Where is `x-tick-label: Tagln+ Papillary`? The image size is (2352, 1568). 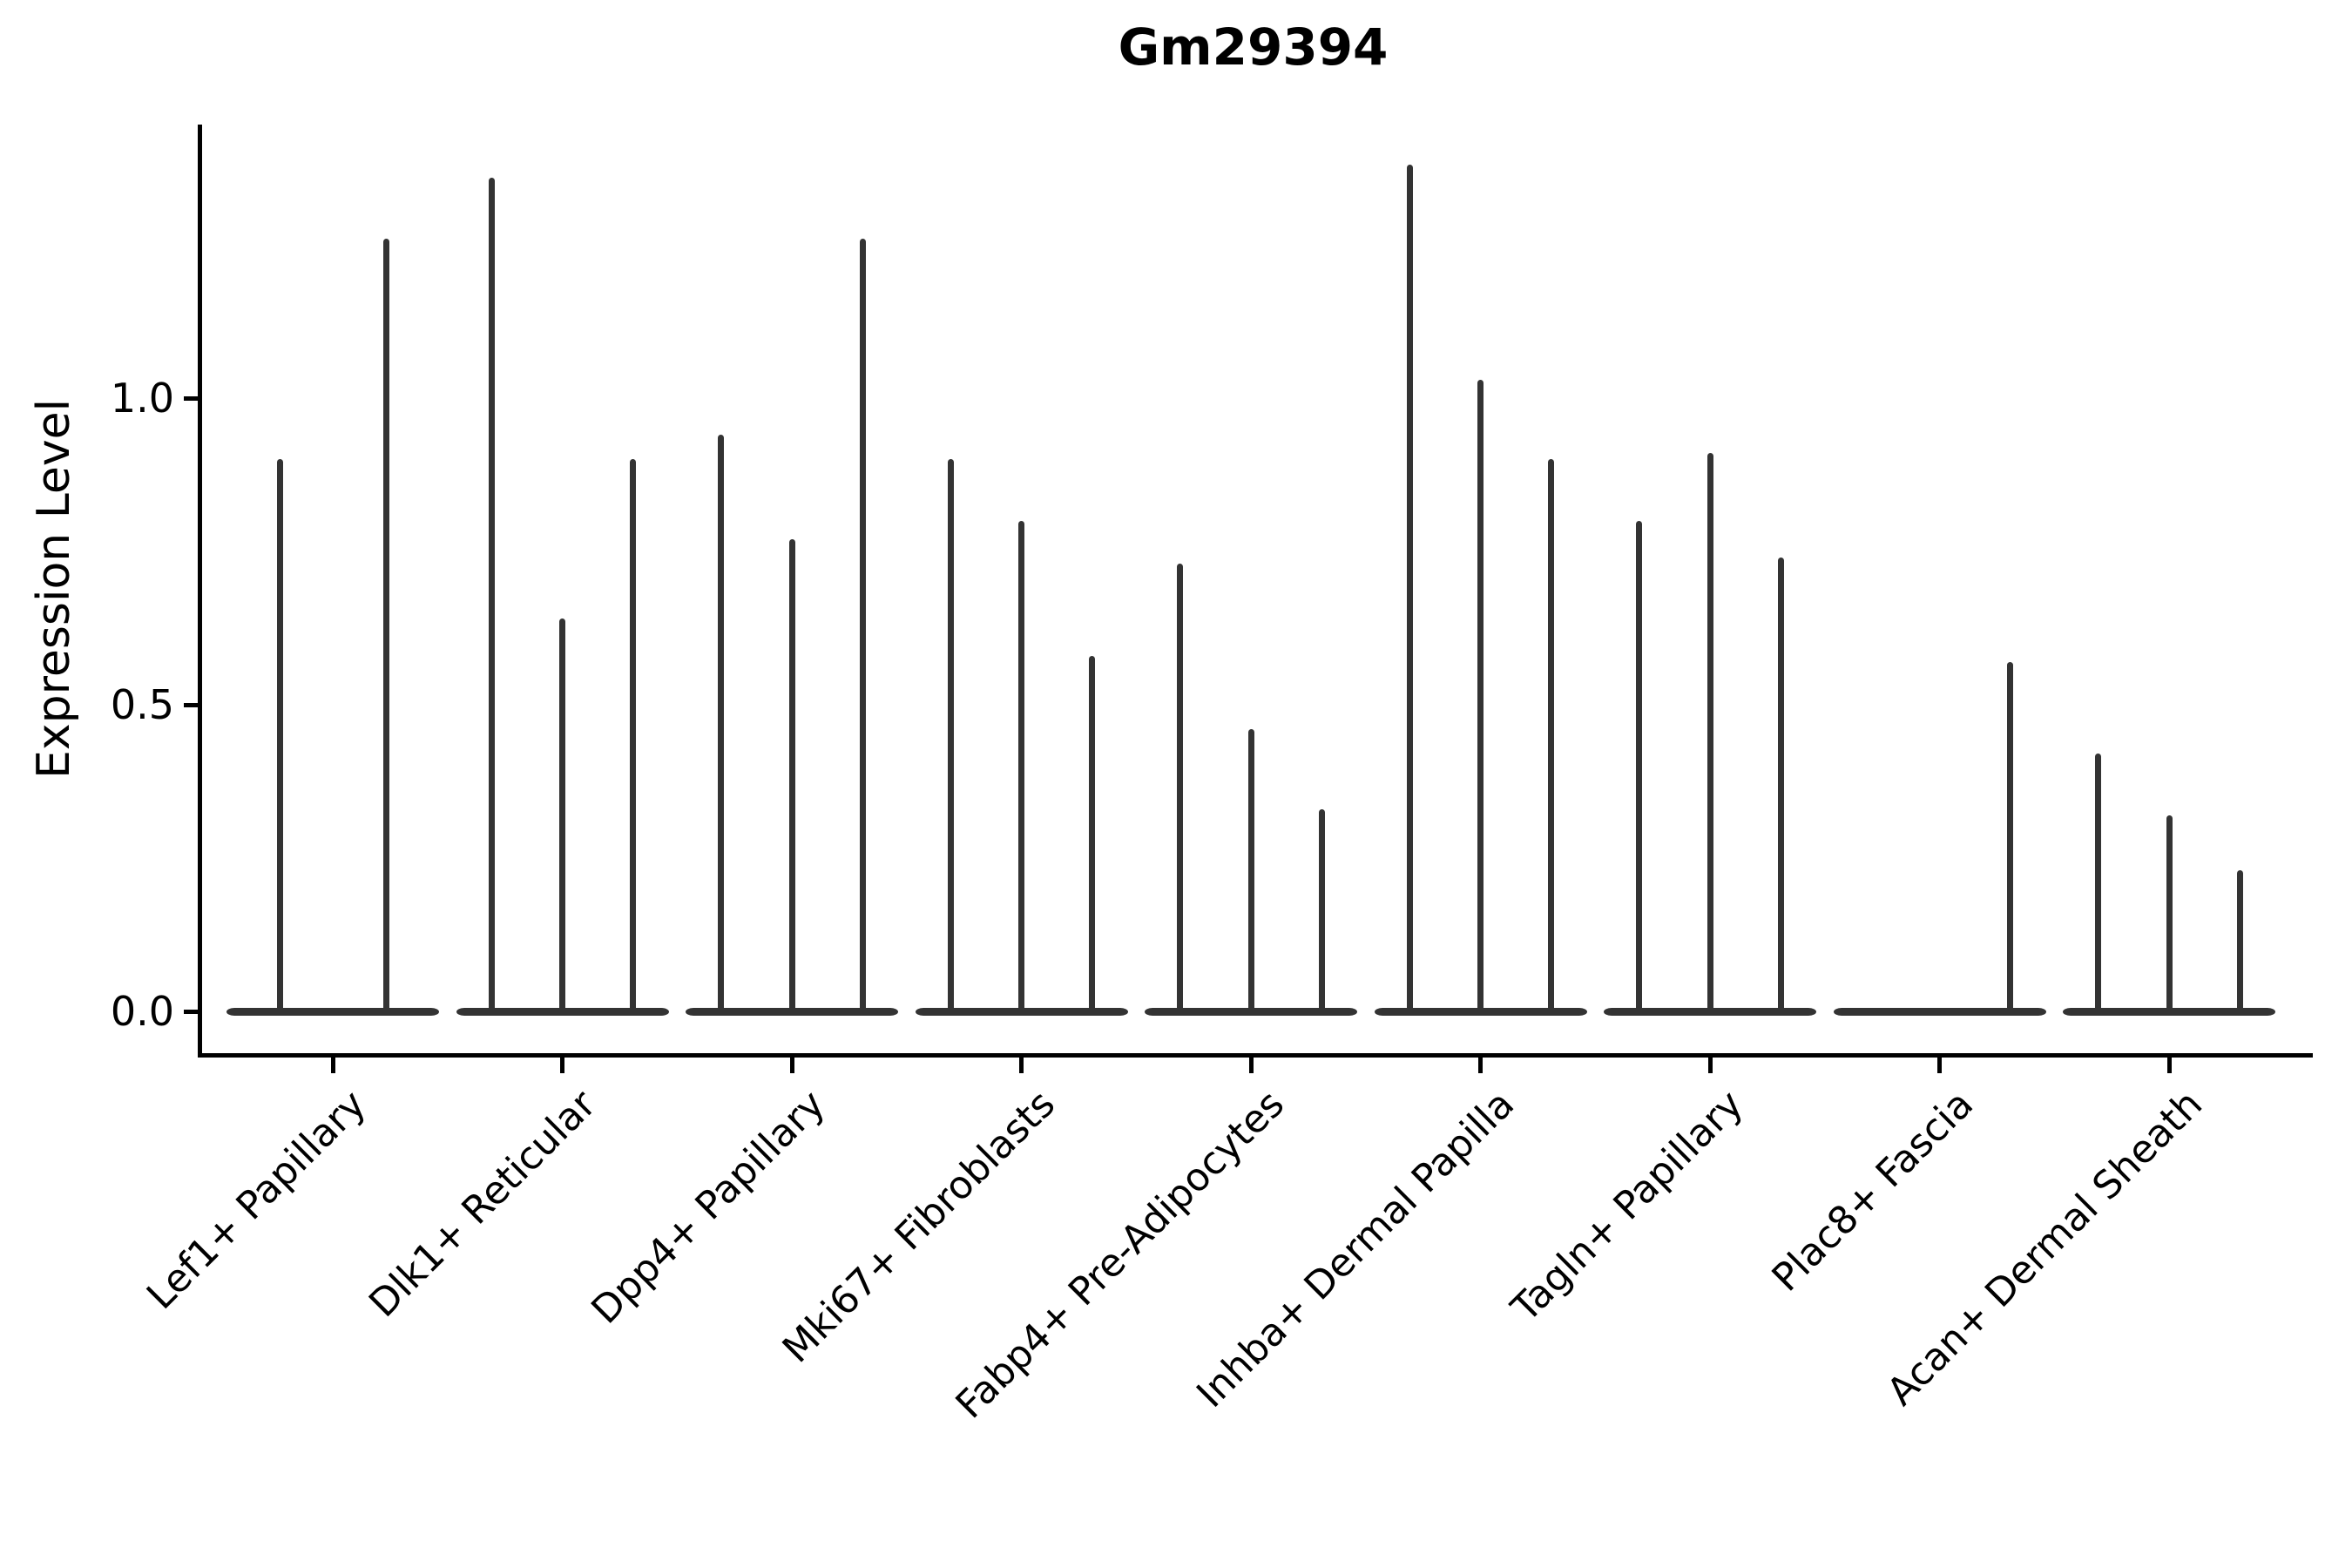 x-tick-label: Tagln+ Papillary is located at coordinates (1628, 1206).